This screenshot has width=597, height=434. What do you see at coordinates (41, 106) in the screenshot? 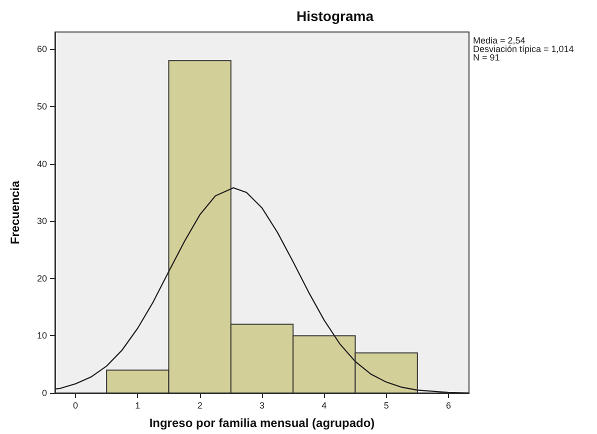
I see `y-tick-label: 50` at bounding box center [41, 106].